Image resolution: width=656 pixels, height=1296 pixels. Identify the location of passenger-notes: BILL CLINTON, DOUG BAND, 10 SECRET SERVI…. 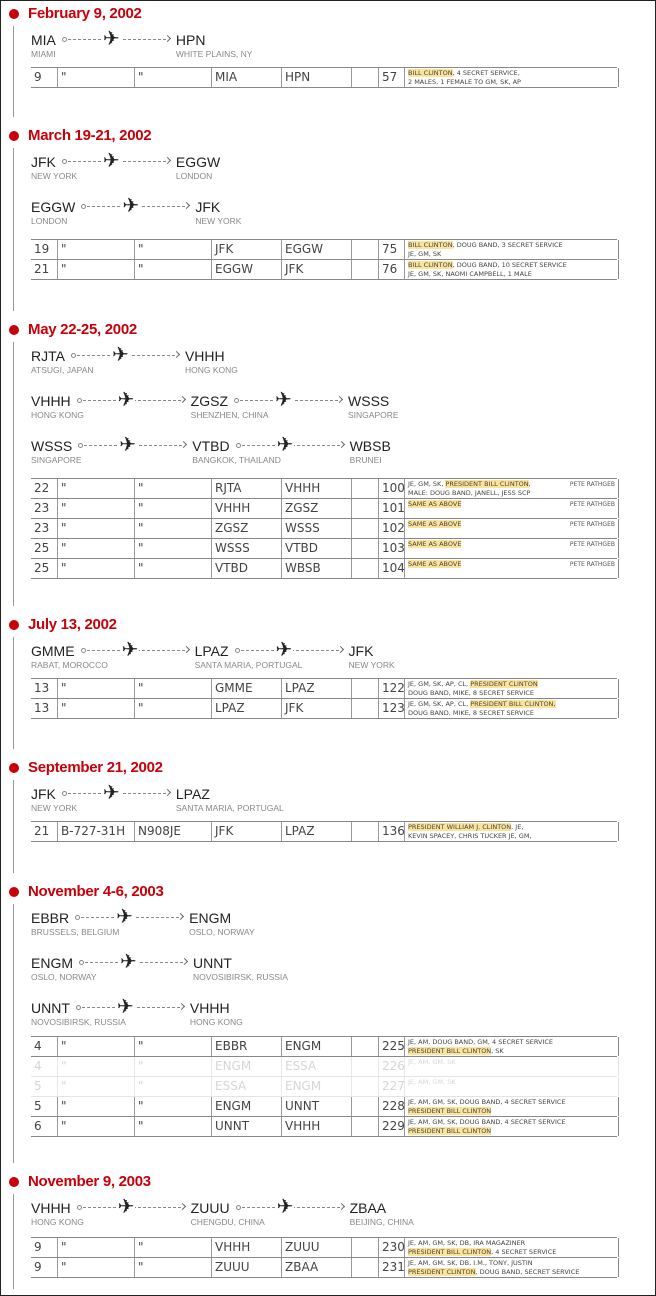
(510, 269).